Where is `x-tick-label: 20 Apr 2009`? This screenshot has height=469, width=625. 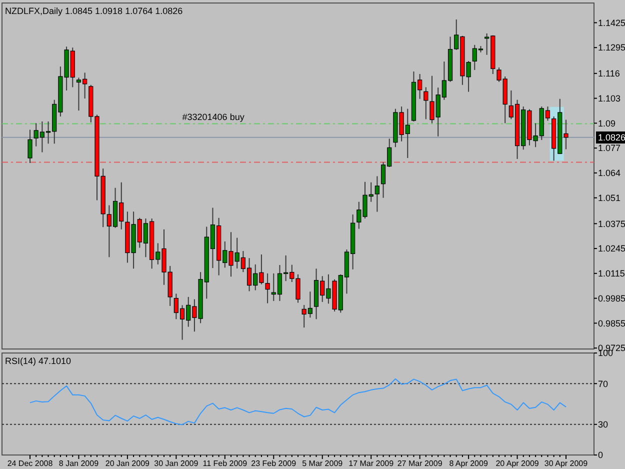
x-tick-label: 20 Apr 2009 is located at coordinates (518, 463).